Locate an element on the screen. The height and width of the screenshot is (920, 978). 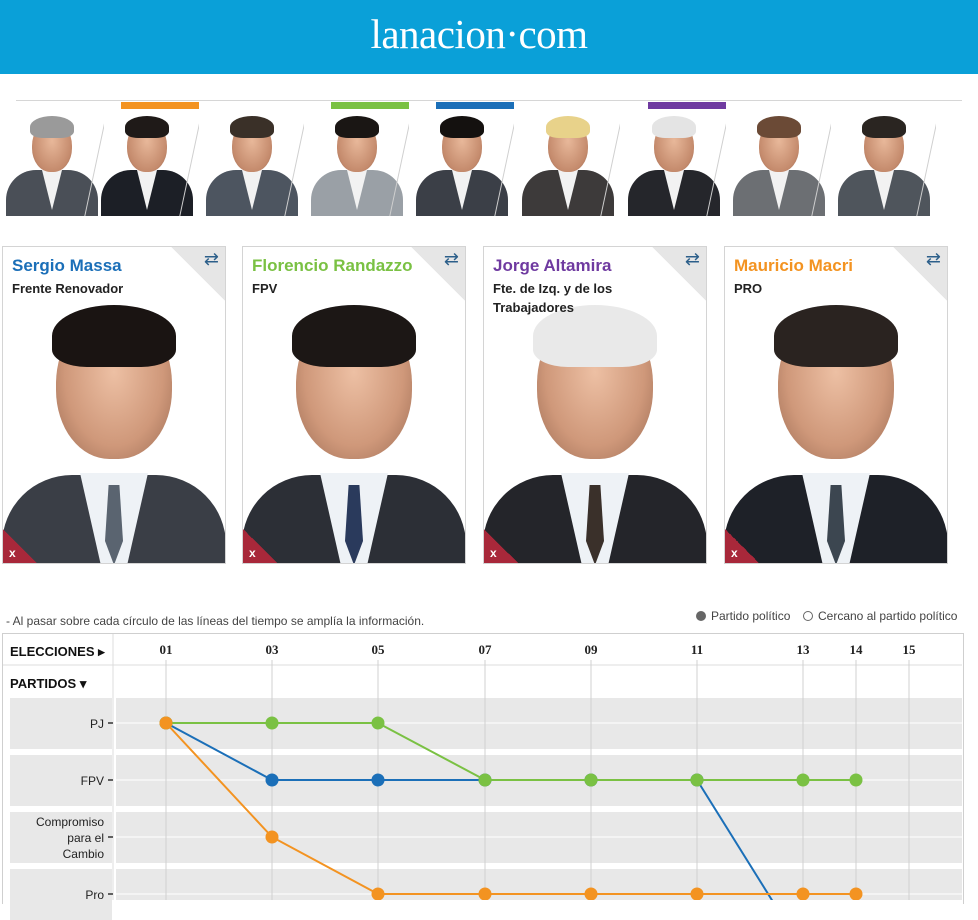
year-tick-label: 09 is located at coordinates (592, 649).